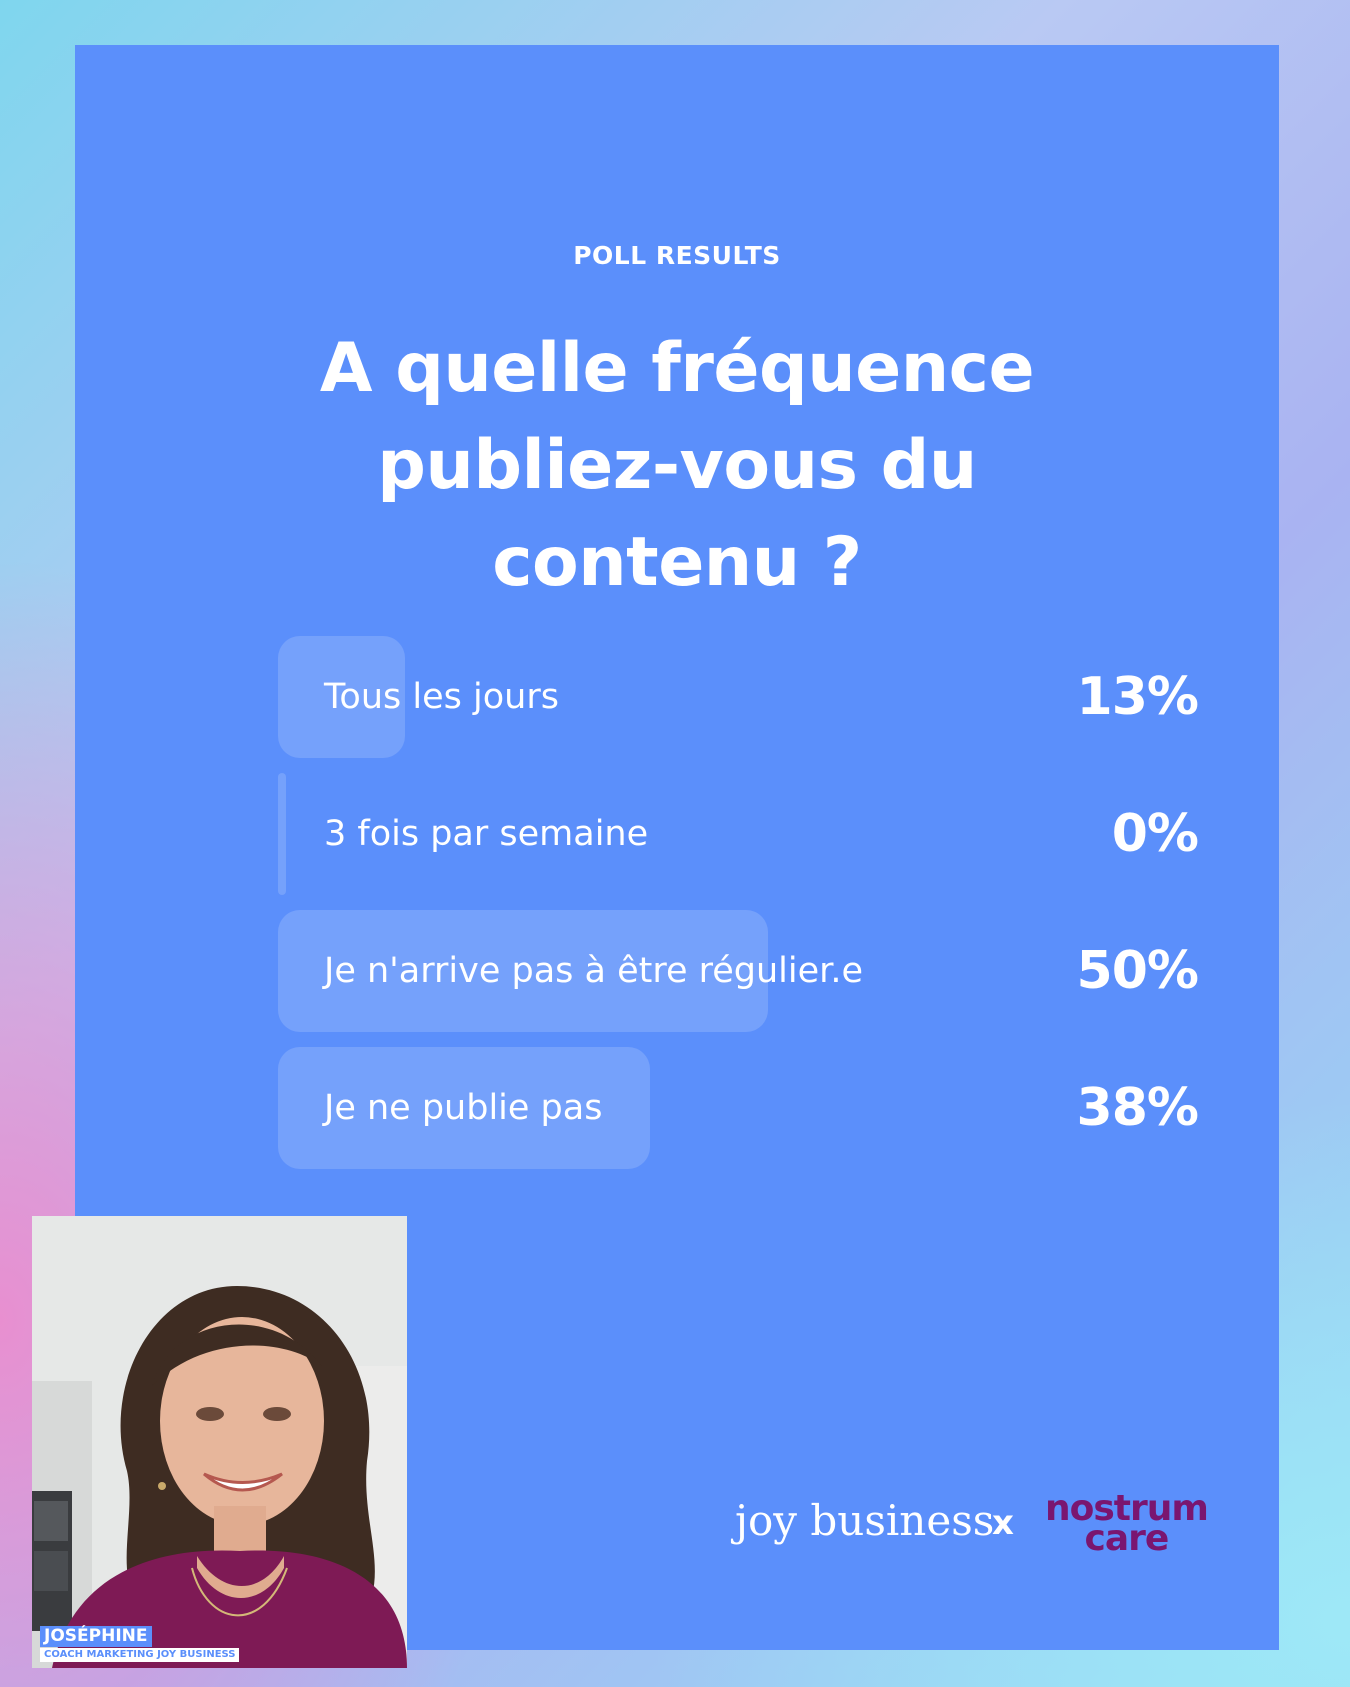 The width and height of the screenshot is (1350, 1687). Describe the element at coordinates (1127, 1538) in the screenshot. I see `nostrum-logo-line2: care` at that location.